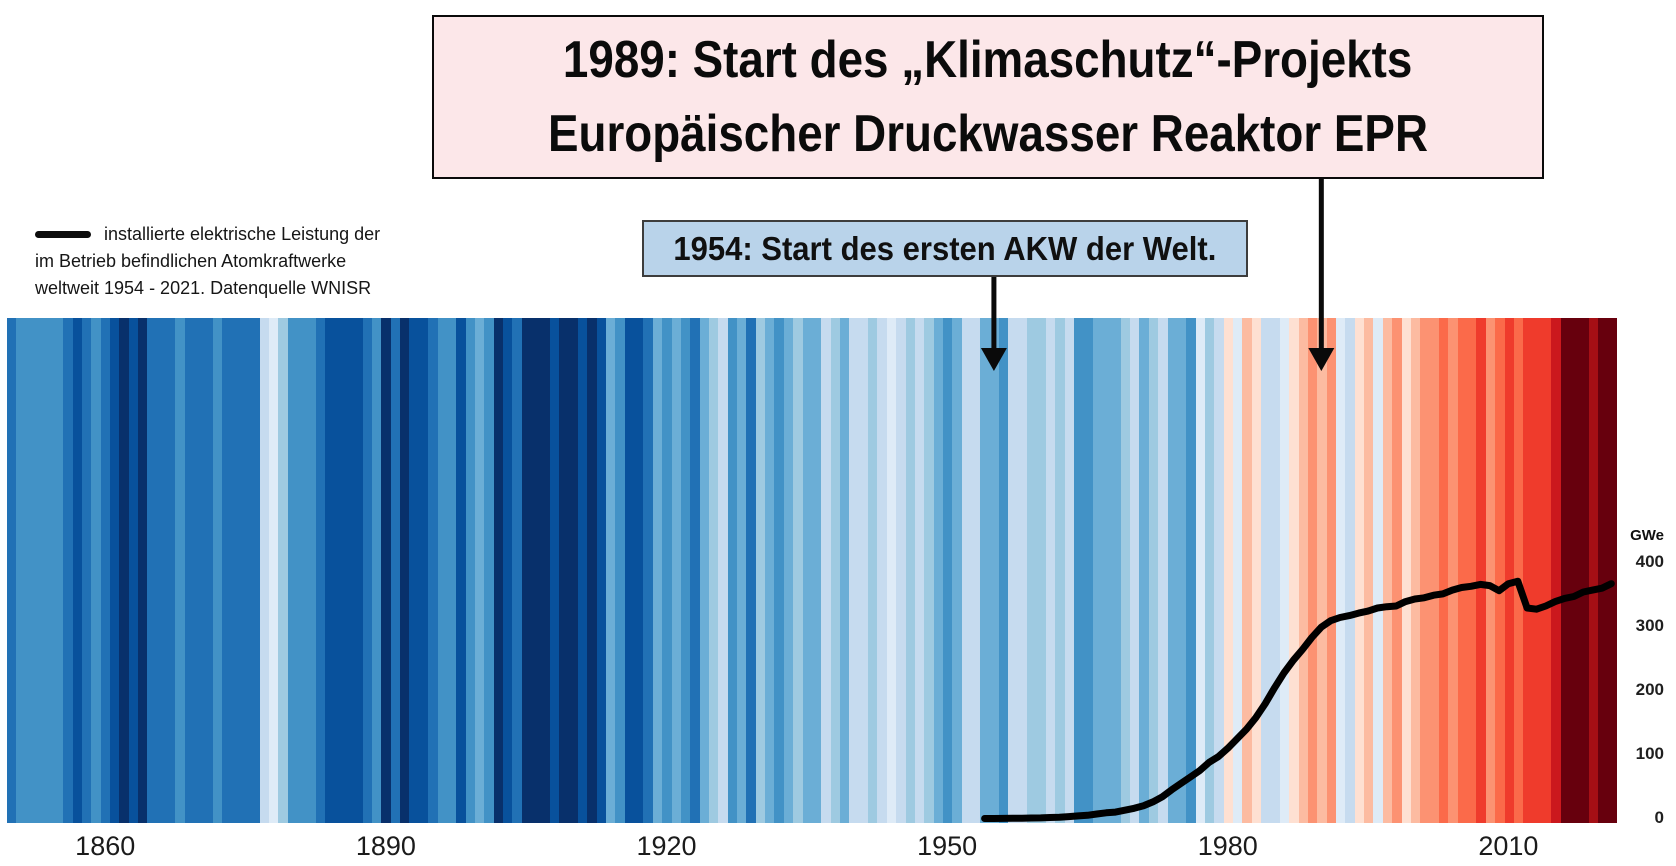 The image size is (1676, 866). What do you see at coordinates (1125, 570) in the screenshot?
I see `stripe-1969` at bounding box center [1125, 570].